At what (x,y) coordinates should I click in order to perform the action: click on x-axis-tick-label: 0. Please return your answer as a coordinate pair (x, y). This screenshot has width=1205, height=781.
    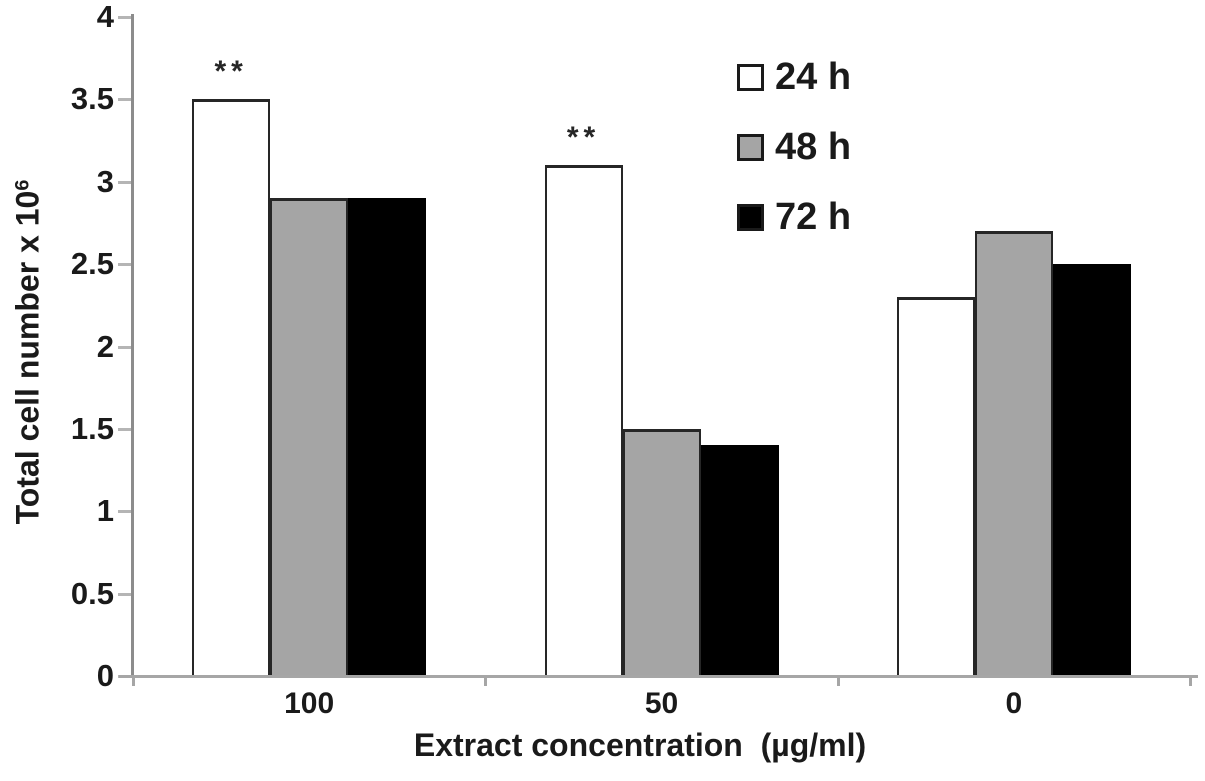
    Looking at the image, I should click on (1014, 703).